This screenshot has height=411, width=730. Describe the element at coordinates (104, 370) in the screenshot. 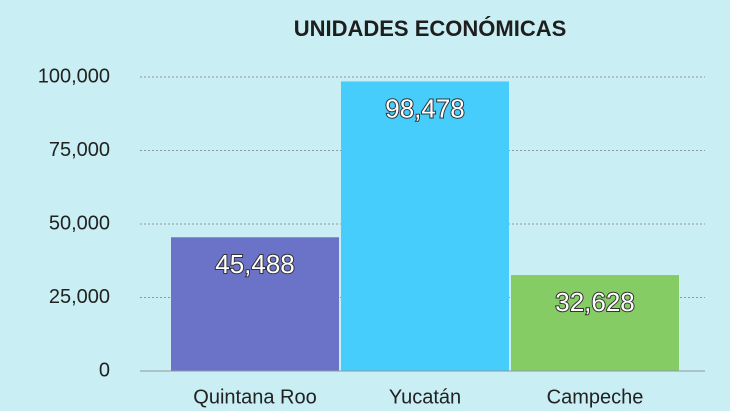

I see `y-tick-label: 0` at that location.